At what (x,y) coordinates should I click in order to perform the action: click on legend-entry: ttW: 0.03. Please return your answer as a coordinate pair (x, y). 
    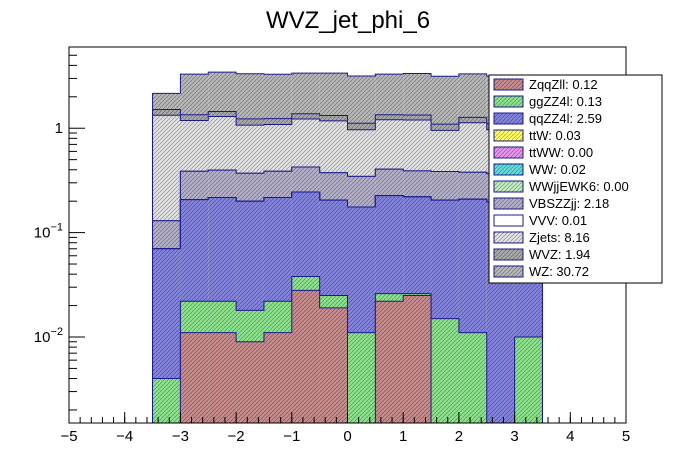
    Looking at the image, I should click on (537, 135).